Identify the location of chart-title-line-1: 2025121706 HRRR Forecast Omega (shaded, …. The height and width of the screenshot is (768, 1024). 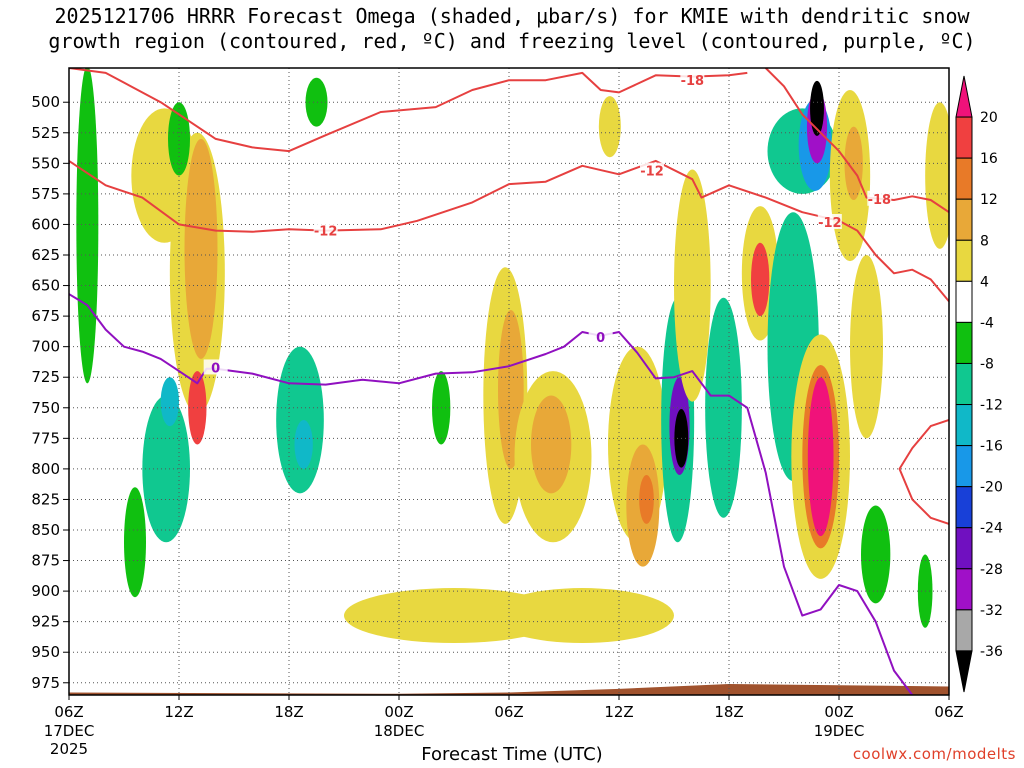
(512, 16).